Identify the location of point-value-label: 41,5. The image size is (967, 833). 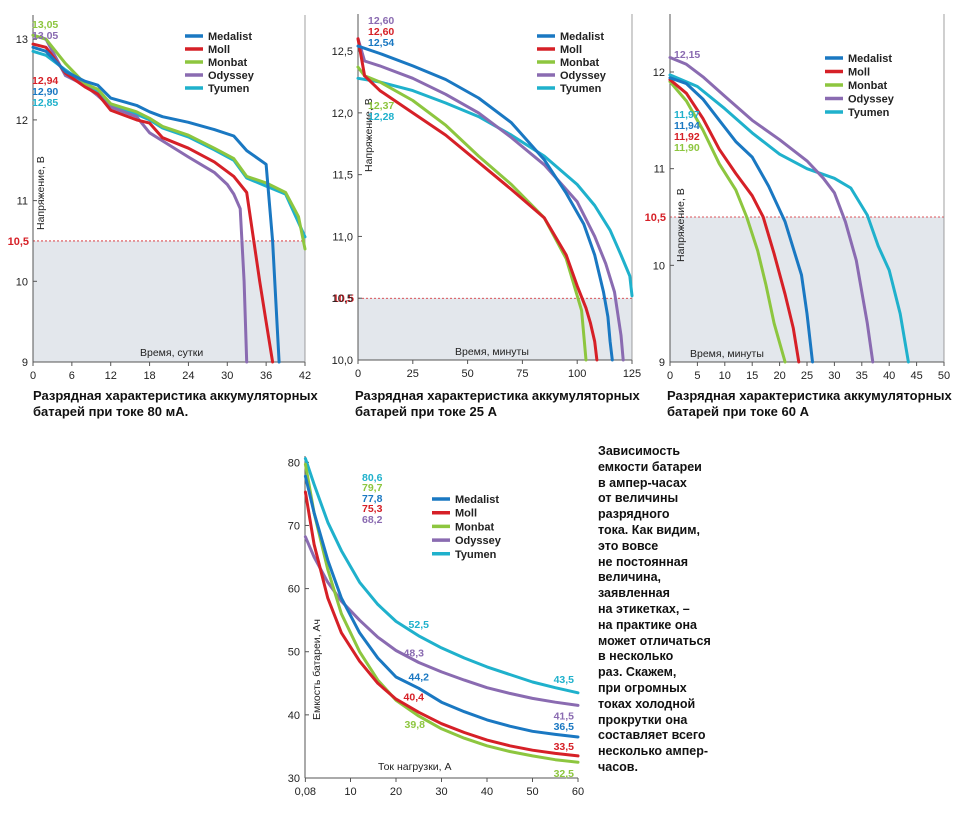
(564, 716).